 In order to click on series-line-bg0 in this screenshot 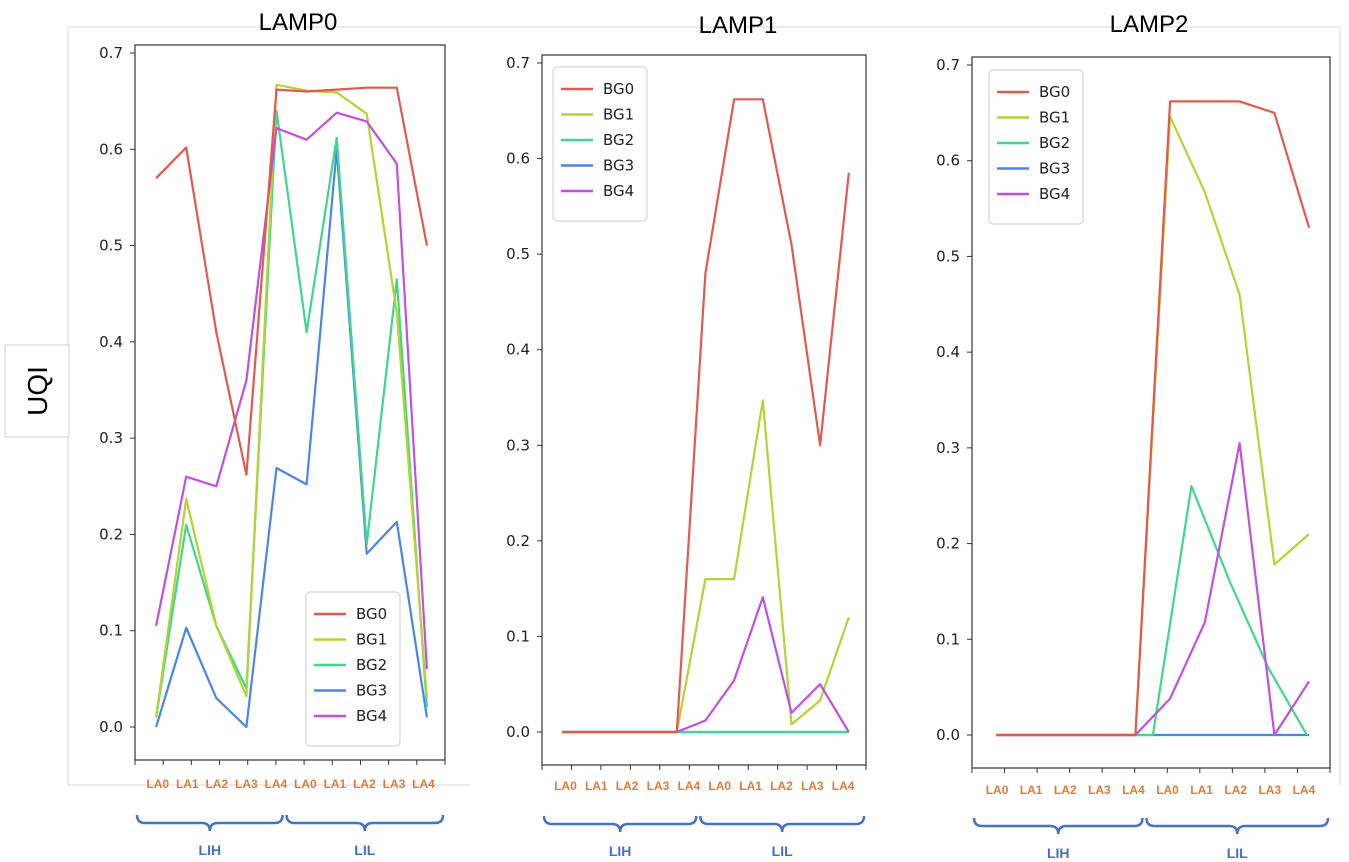, I will do `click(291, 281)`.